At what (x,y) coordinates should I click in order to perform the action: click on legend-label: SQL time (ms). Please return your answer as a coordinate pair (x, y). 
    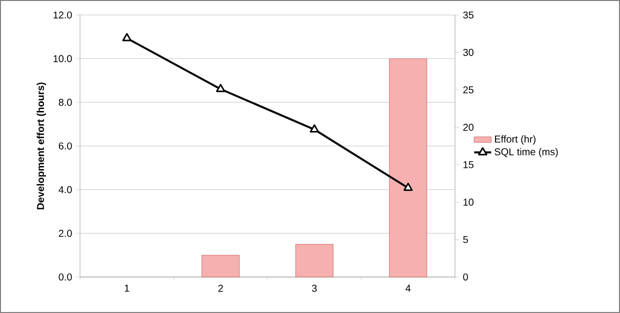
    Looking at the image, I should click on (526, 153).